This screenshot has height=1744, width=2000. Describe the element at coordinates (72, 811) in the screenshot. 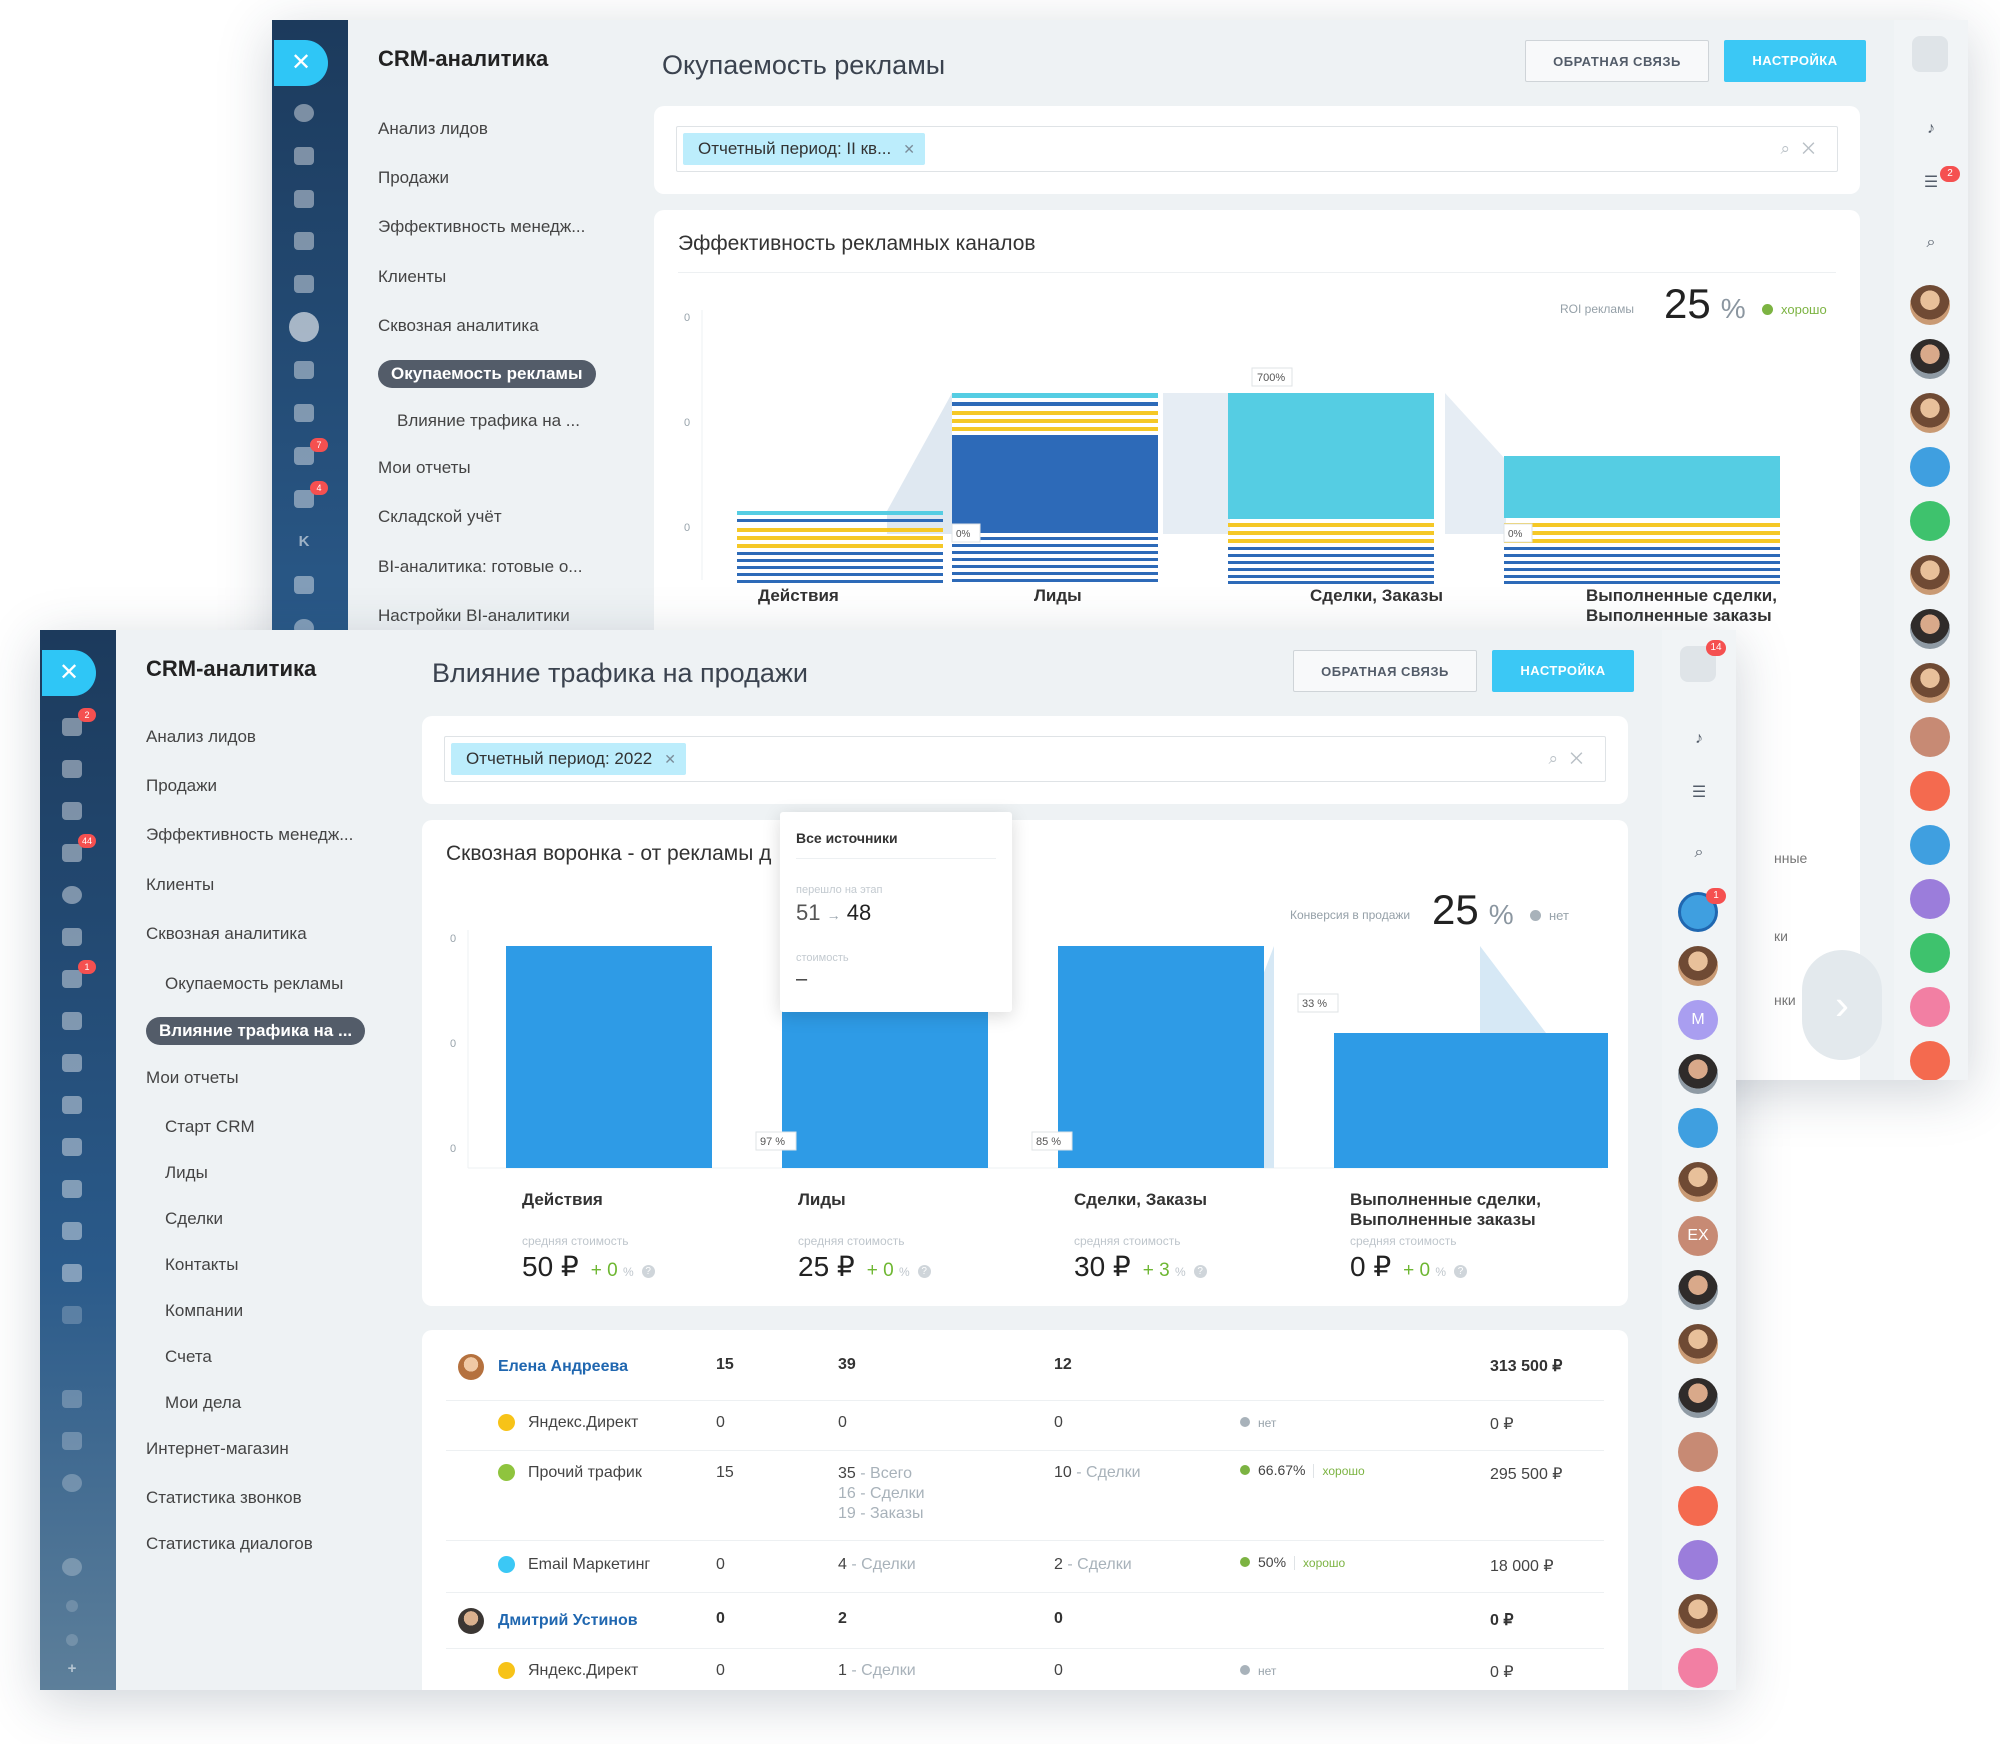

I see `cart-icon` at that location.